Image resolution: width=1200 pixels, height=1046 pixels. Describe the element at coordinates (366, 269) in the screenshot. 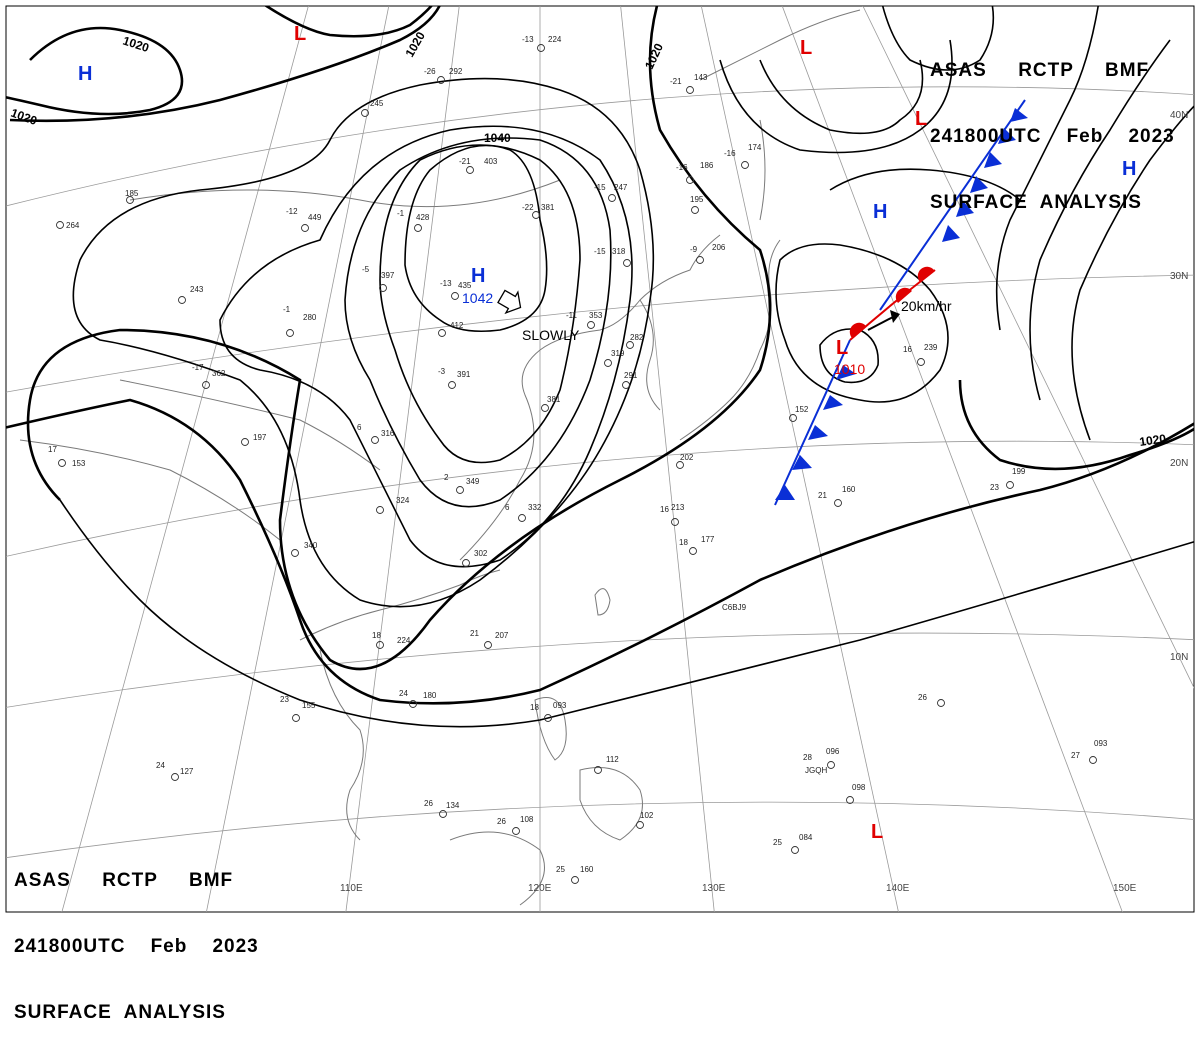

I see `station-t: -5` at that location.